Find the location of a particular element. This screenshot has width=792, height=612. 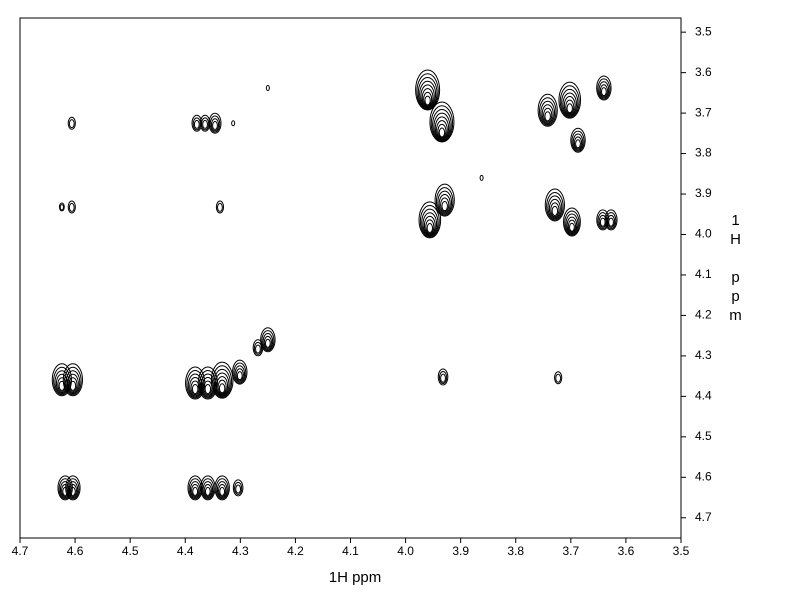

y-tick-label: 4.1 is located at coordinates (703, 274).